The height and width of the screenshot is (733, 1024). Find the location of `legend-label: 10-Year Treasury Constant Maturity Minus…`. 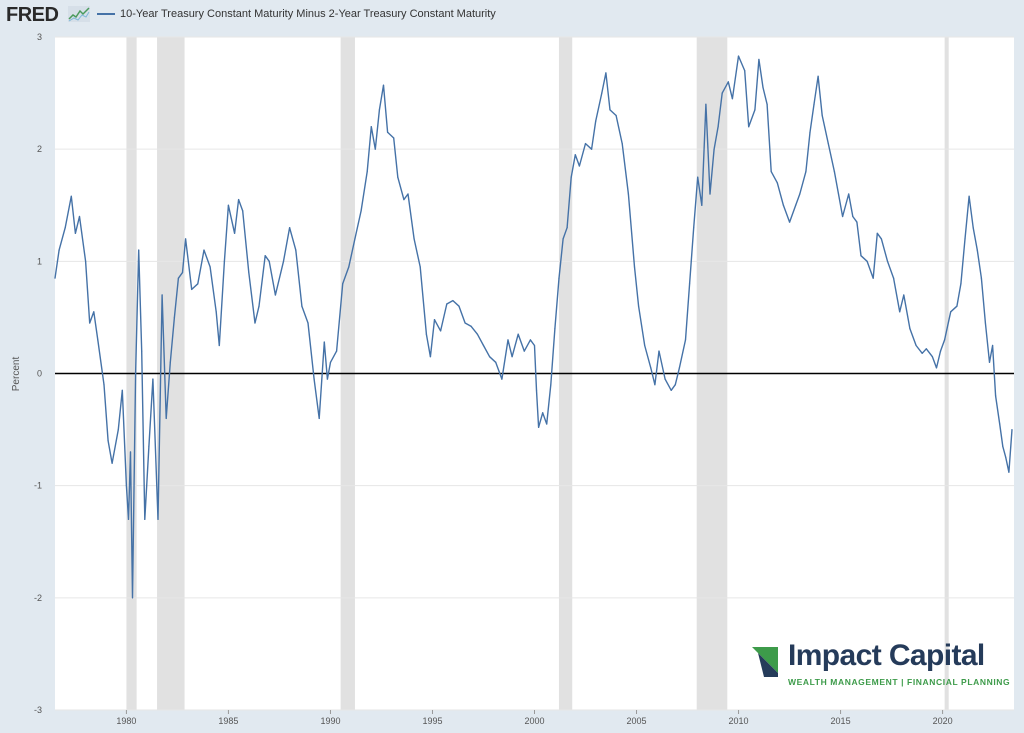

legend-label: 10-Year Treasury Constant Maturity Minus… is located at coordinates (308, 14).